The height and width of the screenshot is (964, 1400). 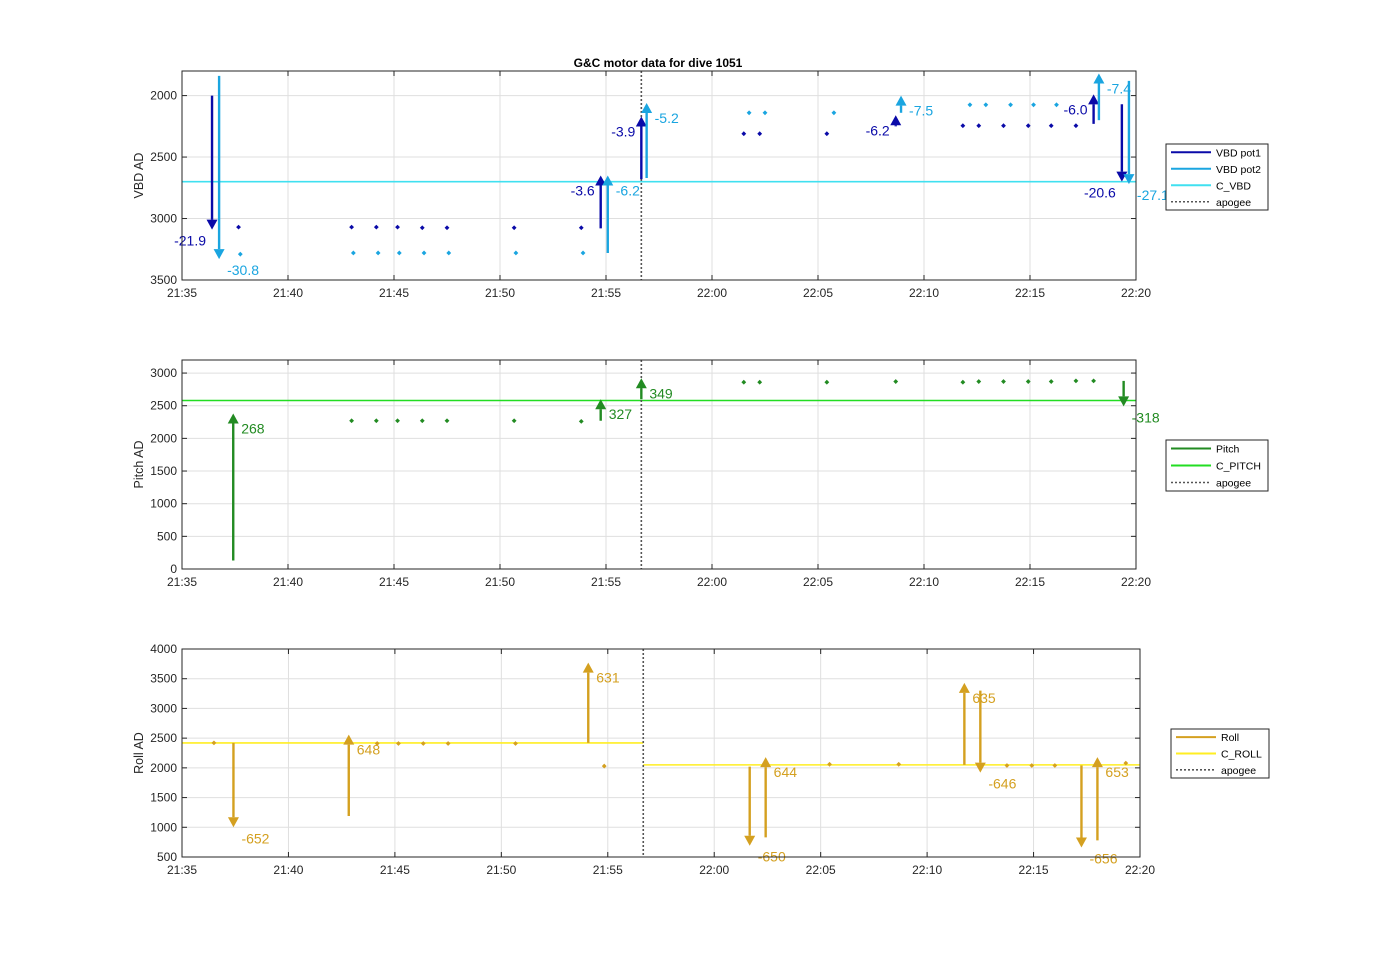 What do you see at coordinates (182, 870) in the screenshot?
I see `x-tick-label: 21:35` at bounding box center [182, 870].